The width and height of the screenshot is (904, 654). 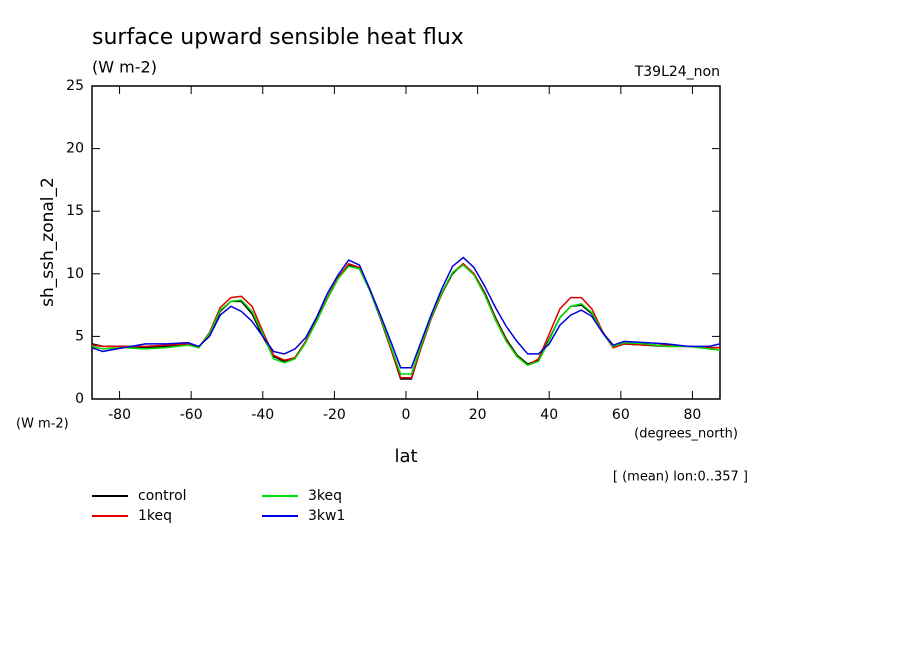 I want to click on x-axis-label: lat, so click(x=405, y=456).